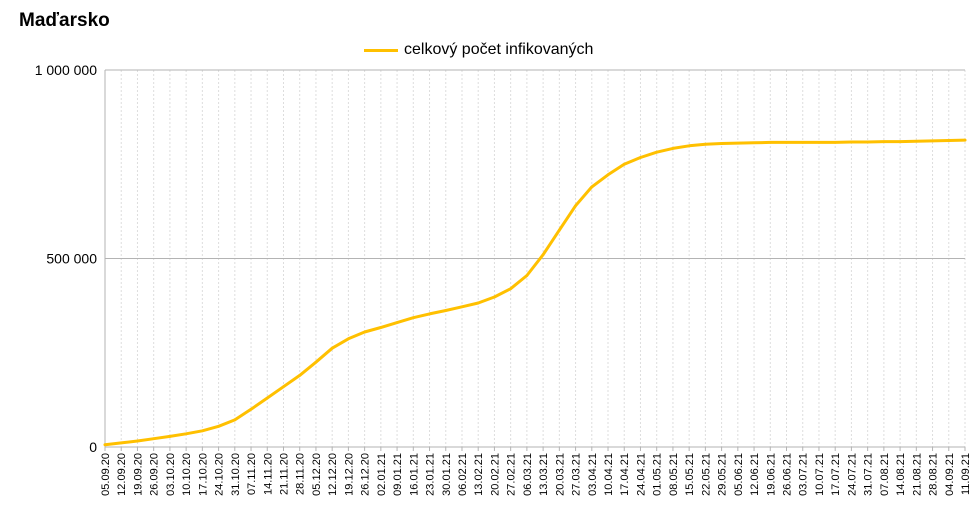  What do you see at coordinates (512, 474) in the screenshot?
I see `x-tick-label: 27.02.21` at bounding box center [512, 474].